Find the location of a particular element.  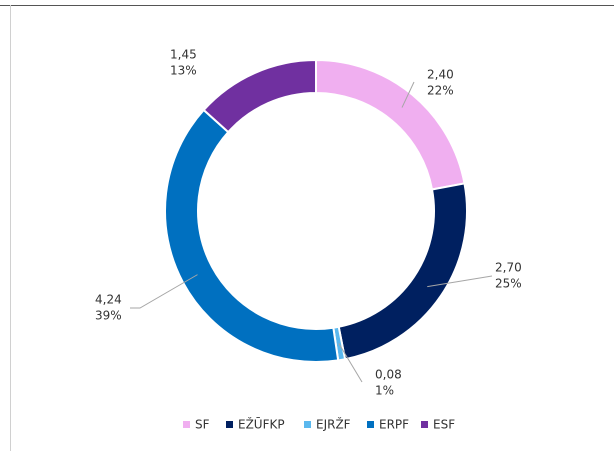

value-label: 2,40 is located at coordinates (440, 75).